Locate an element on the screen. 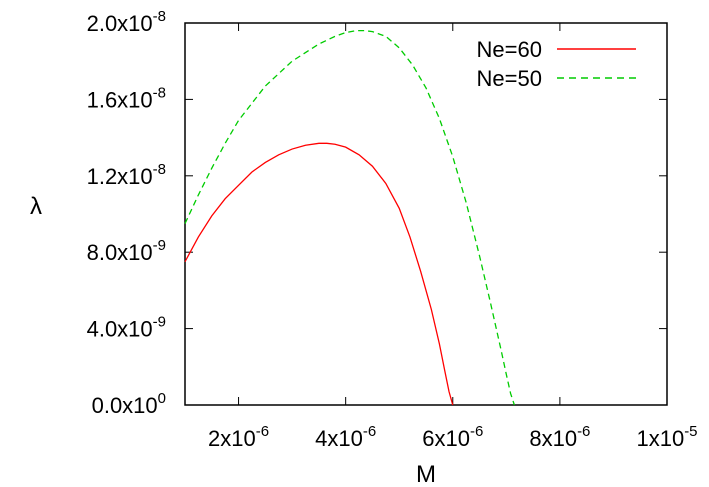 The image size is (709, 487). y-tick-label: 0.0x100 is located at coordinates (129, 404).